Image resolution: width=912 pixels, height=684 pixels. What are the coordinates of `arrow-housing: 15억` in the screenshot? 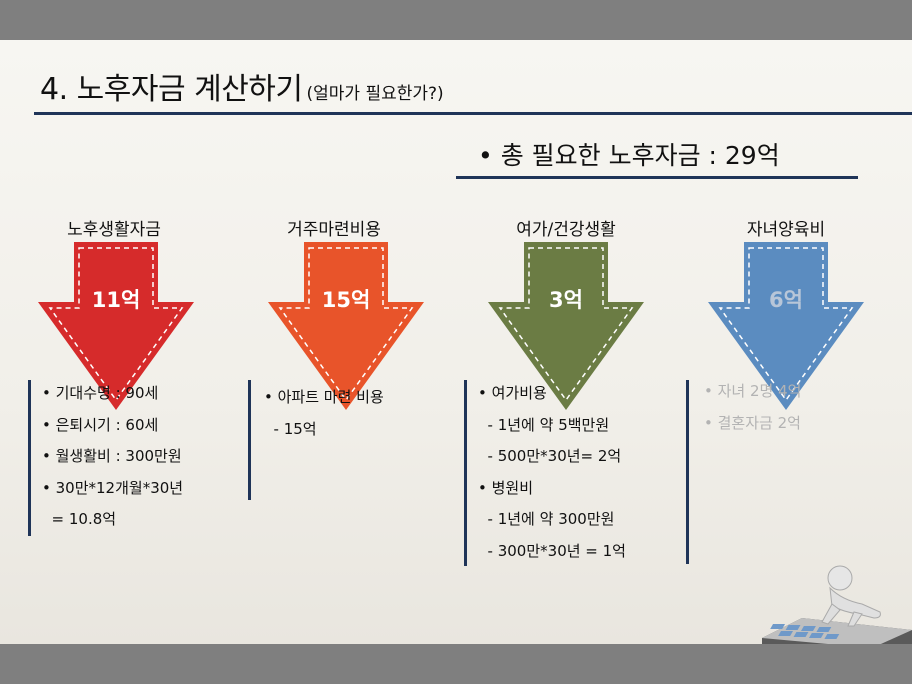 It's located at (346, 327).